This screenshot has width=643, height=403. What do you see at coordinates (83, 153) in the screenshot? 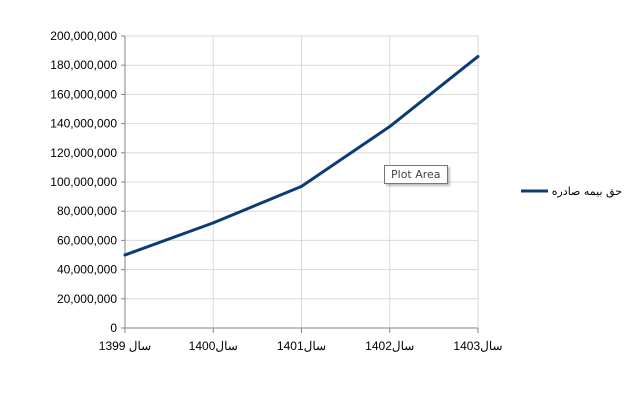
I see `y-tick-label: 120,000,000` at bounding box center [83, 153].